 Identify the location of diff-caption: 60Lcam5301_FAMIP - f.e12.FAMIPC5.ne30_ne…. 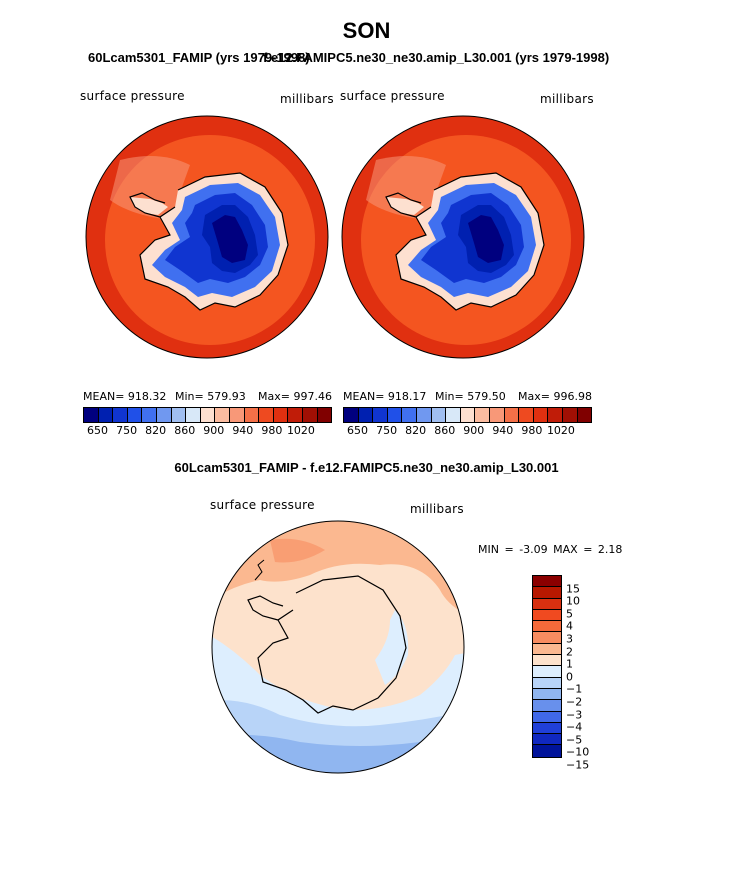
(366, 467).